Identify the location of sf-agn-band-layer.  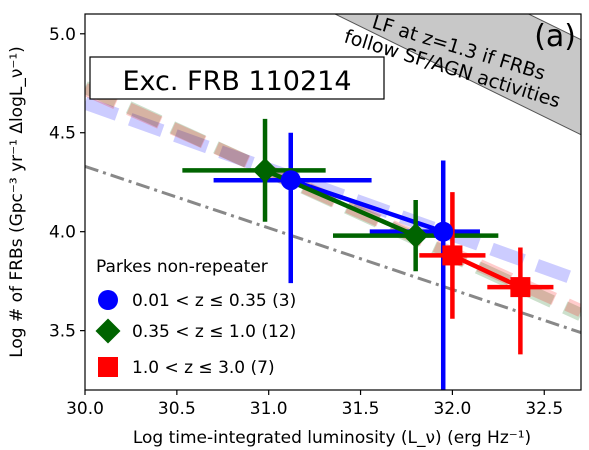
(457, 75).